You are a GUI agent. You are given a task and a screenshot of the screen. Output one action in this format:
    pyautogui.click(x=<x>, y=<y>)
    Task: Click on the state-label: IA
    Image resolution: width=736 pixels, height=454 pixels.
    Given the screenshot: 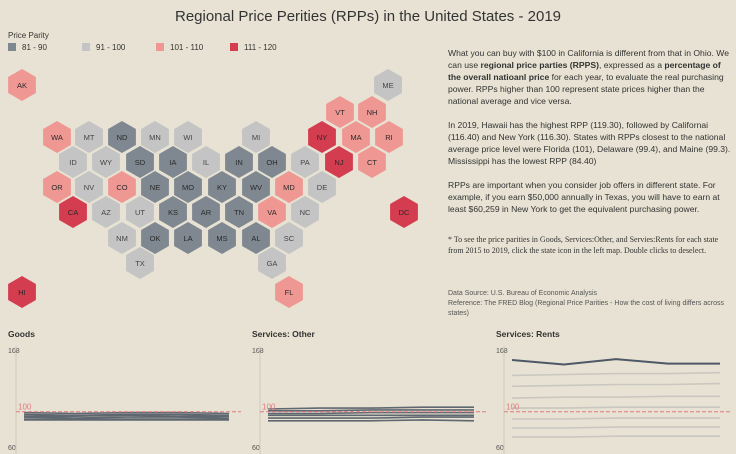 What is the action you would take?
    pyautogui.click(x=172, y=162)
    